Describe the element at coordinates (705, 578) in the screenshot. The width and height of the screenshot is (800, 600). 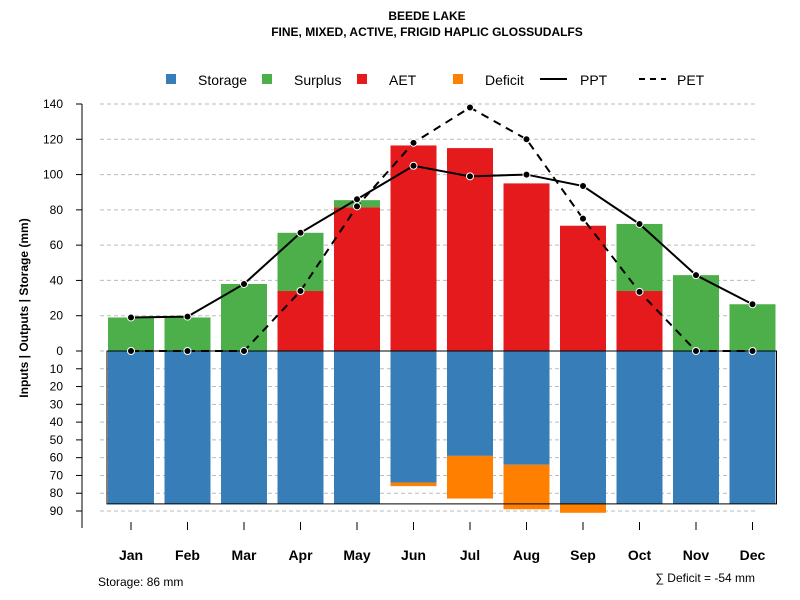
I see `deficit-sum-label: ∑ Deficit = -54 mm` at that location.